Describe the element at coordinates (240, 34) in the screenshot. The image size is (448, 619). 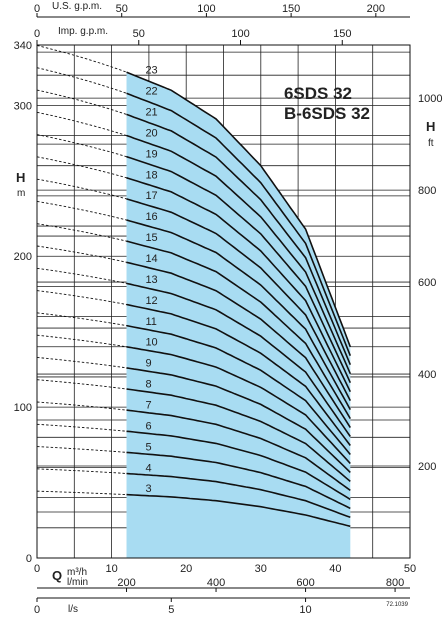
I see `impgpm-tick-label: 100` at that location.